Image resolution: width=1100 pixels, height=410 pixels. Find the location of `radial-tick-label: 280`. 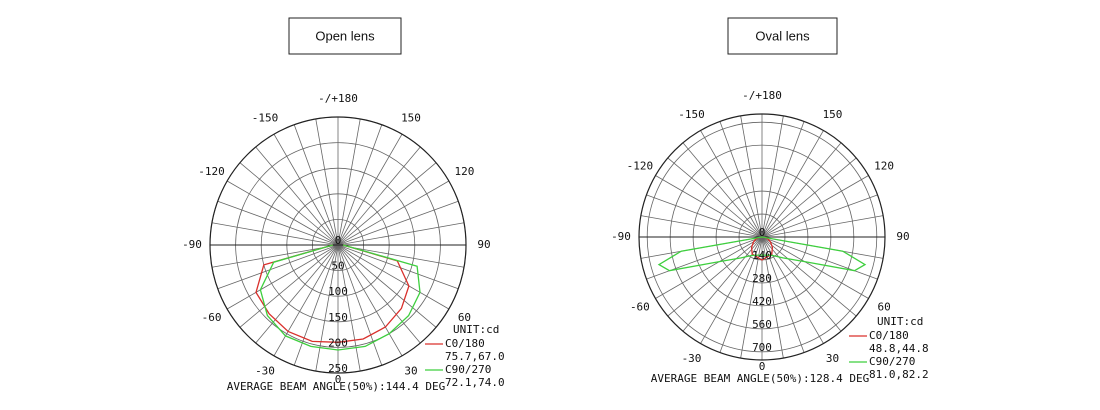

radial-tick-label: 280 is located at coordinates (762, 278).